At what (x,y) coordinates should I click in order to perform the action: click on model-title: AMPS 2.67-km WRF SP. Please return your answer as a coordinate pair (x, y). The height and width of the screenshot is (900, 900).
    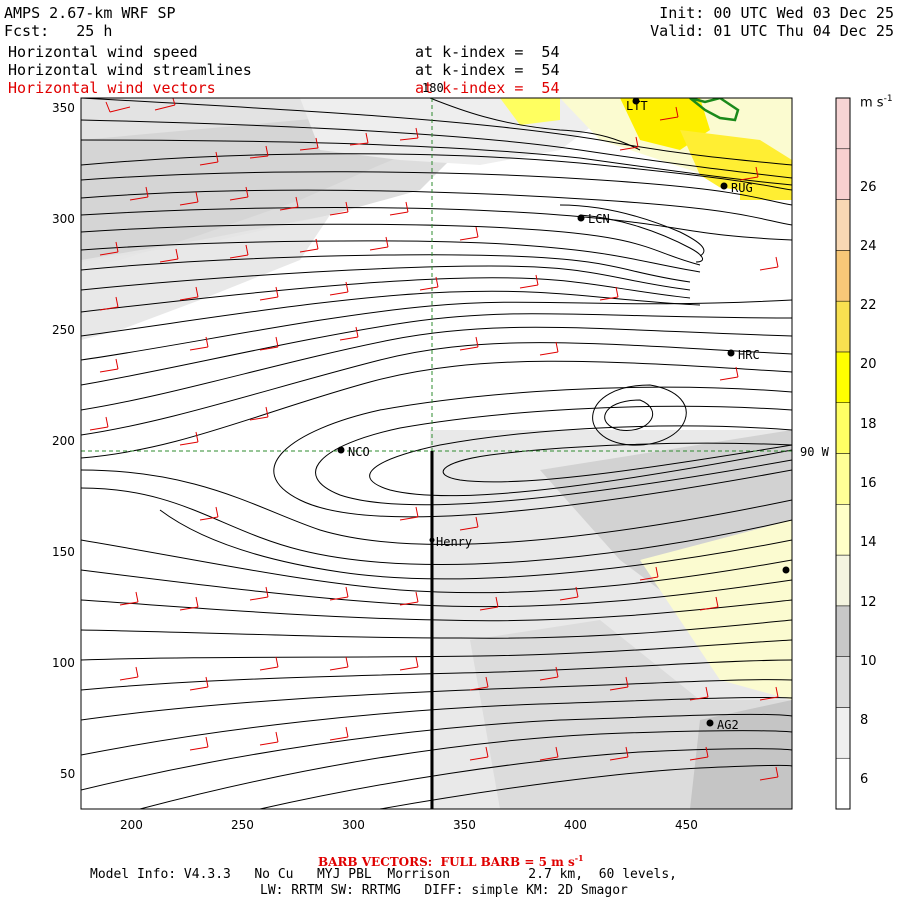
    Looking at the image, I should click on (90, 13).